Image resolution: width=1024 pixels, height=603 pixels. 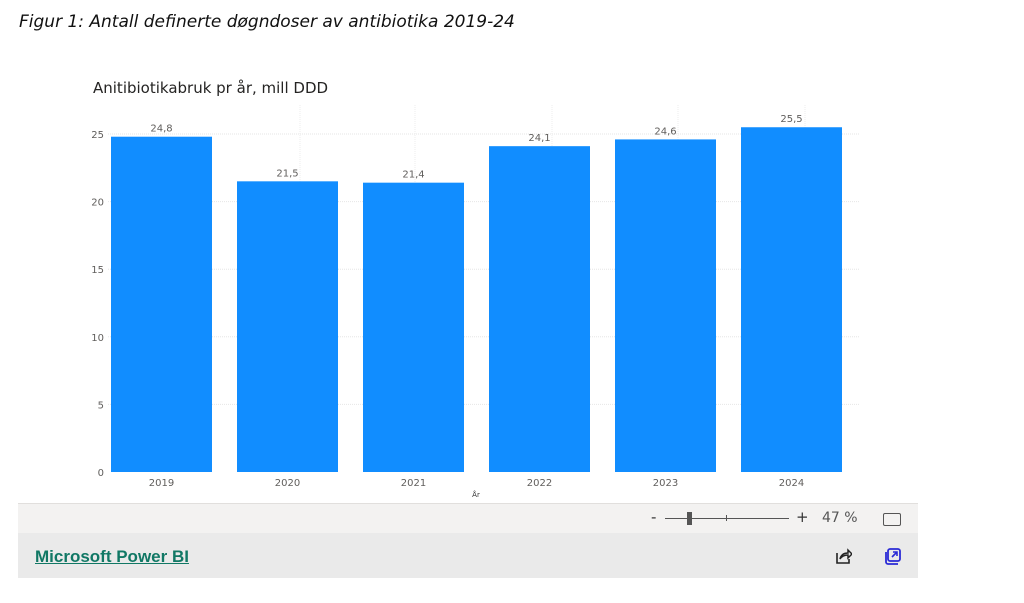 What do you see at coordinates (665, 131) in the screenshot?
I see `data-label: 24,6` at bounding box center [665, 131].